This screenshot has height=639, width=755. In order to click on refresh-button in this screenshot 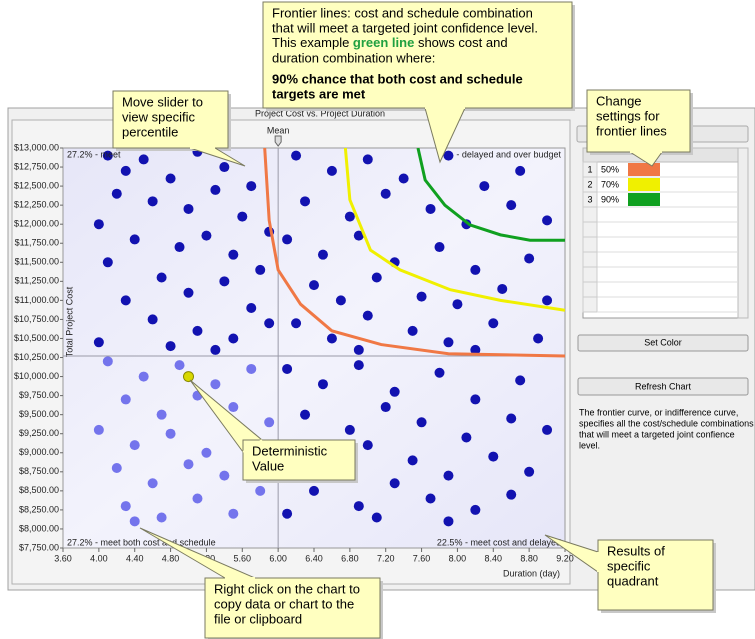, I will do `click(663, 386)`.